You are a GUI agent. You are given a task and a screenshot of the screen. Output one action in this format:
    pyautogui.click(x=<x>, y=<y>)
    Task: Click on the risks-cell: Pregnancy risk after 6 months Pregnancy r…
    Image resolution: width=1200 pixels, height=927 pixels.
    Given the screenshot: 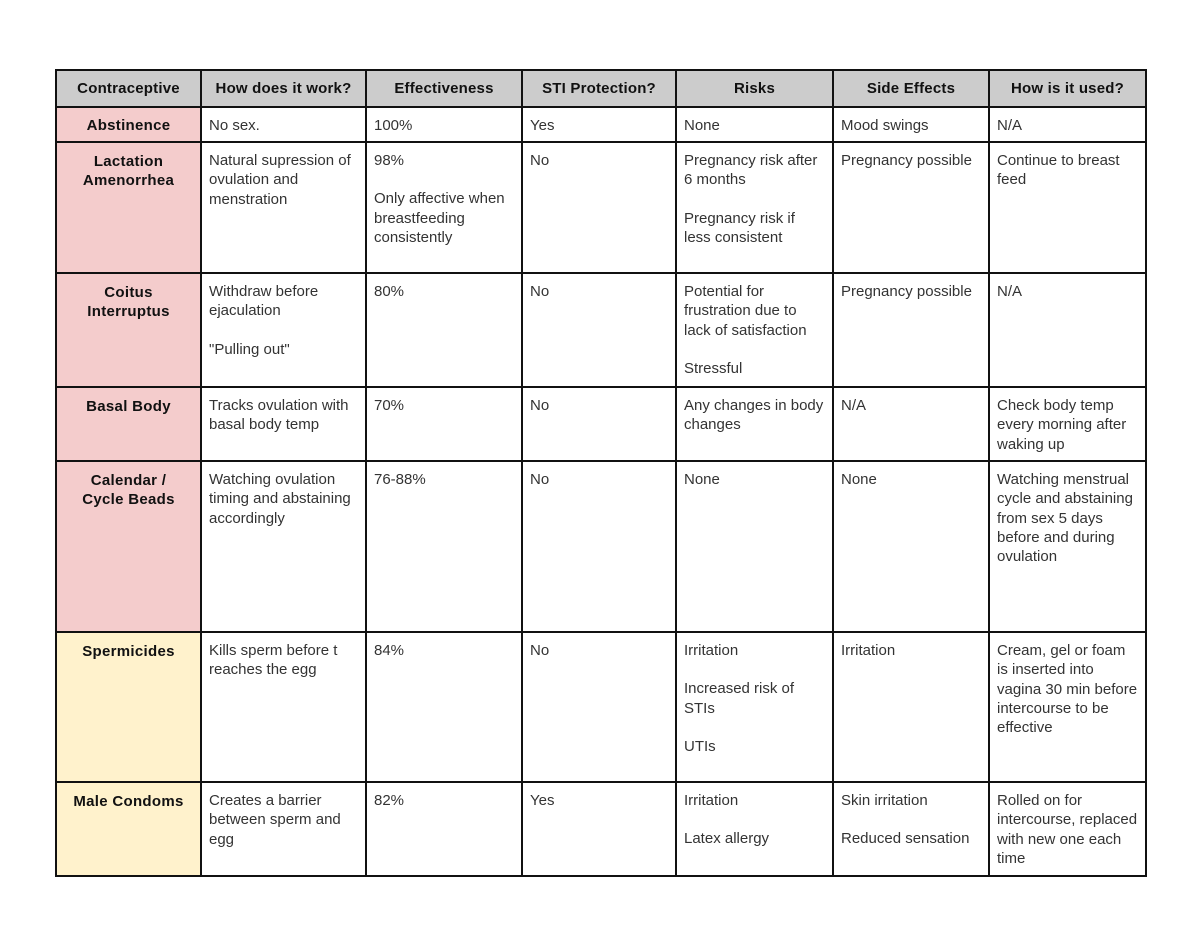 What is the action you would take?
    pyautogui.click(x=754, y=208)
    